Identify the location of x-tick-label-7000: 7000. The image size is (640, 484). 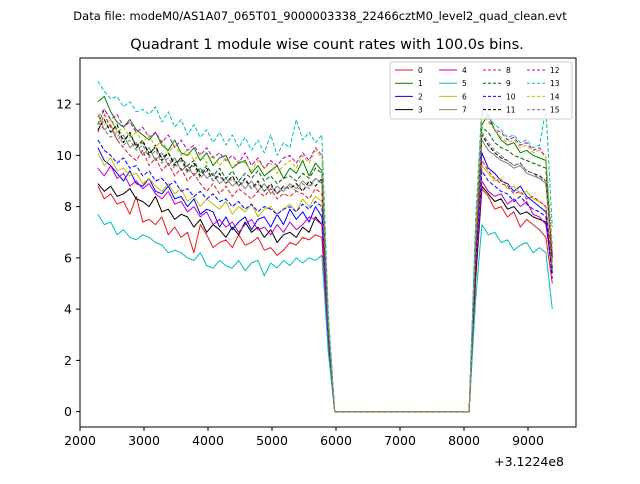
(400, 440).